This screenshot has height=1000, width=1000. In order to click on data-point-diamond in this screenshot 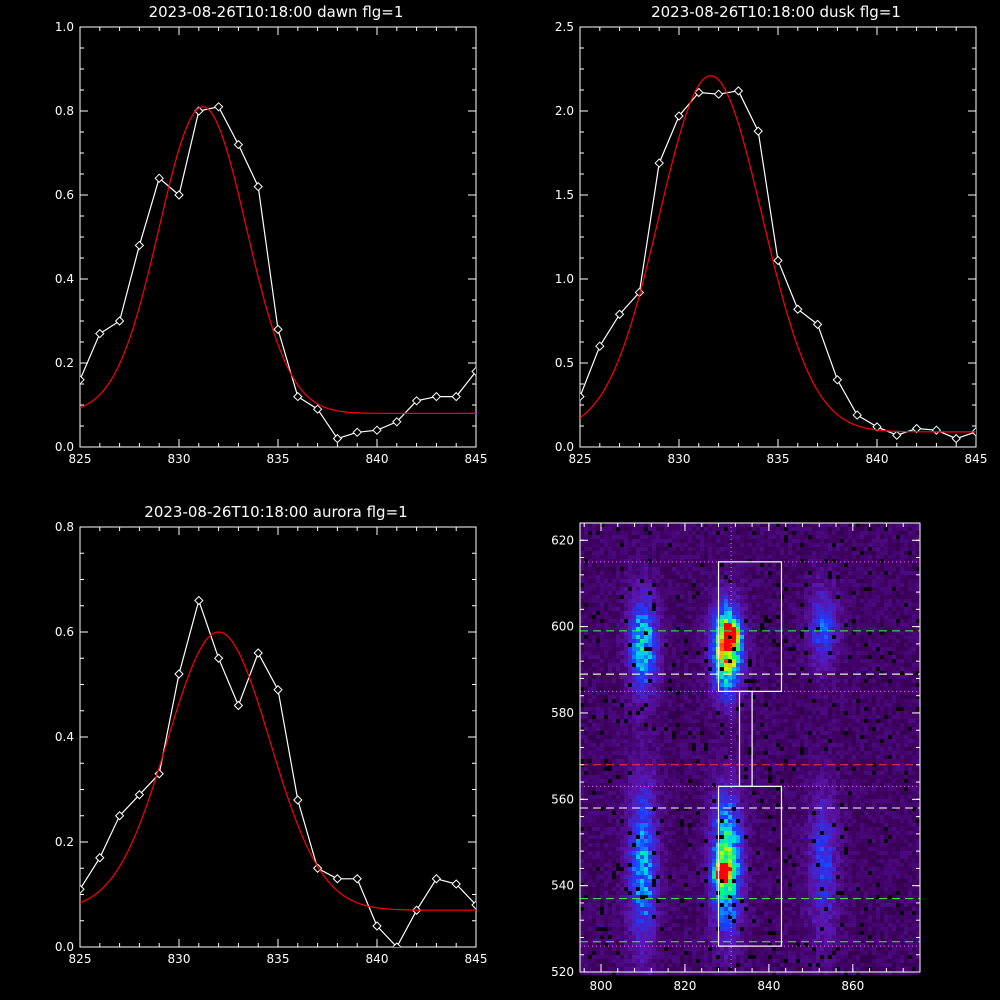, I will do `click(278, 690)`.